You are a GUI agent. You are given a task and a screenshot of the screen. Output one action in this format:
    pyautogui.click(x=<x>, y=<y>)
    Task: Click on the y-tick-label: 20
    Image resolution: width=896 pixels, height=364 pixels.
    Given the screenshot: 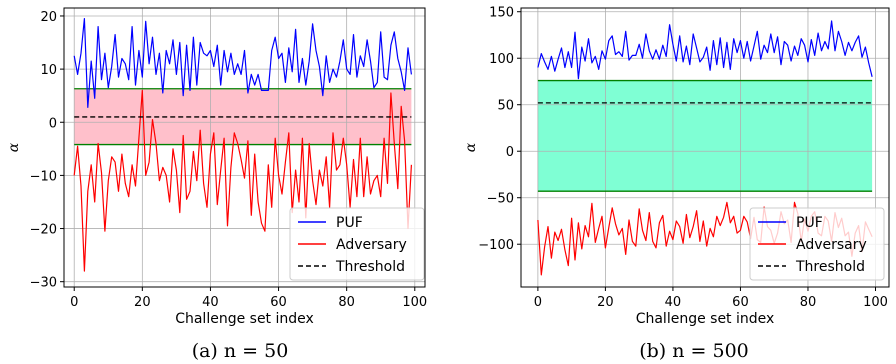 What is the action you would take?
    pyautogui.click(x=48, y=17)
    